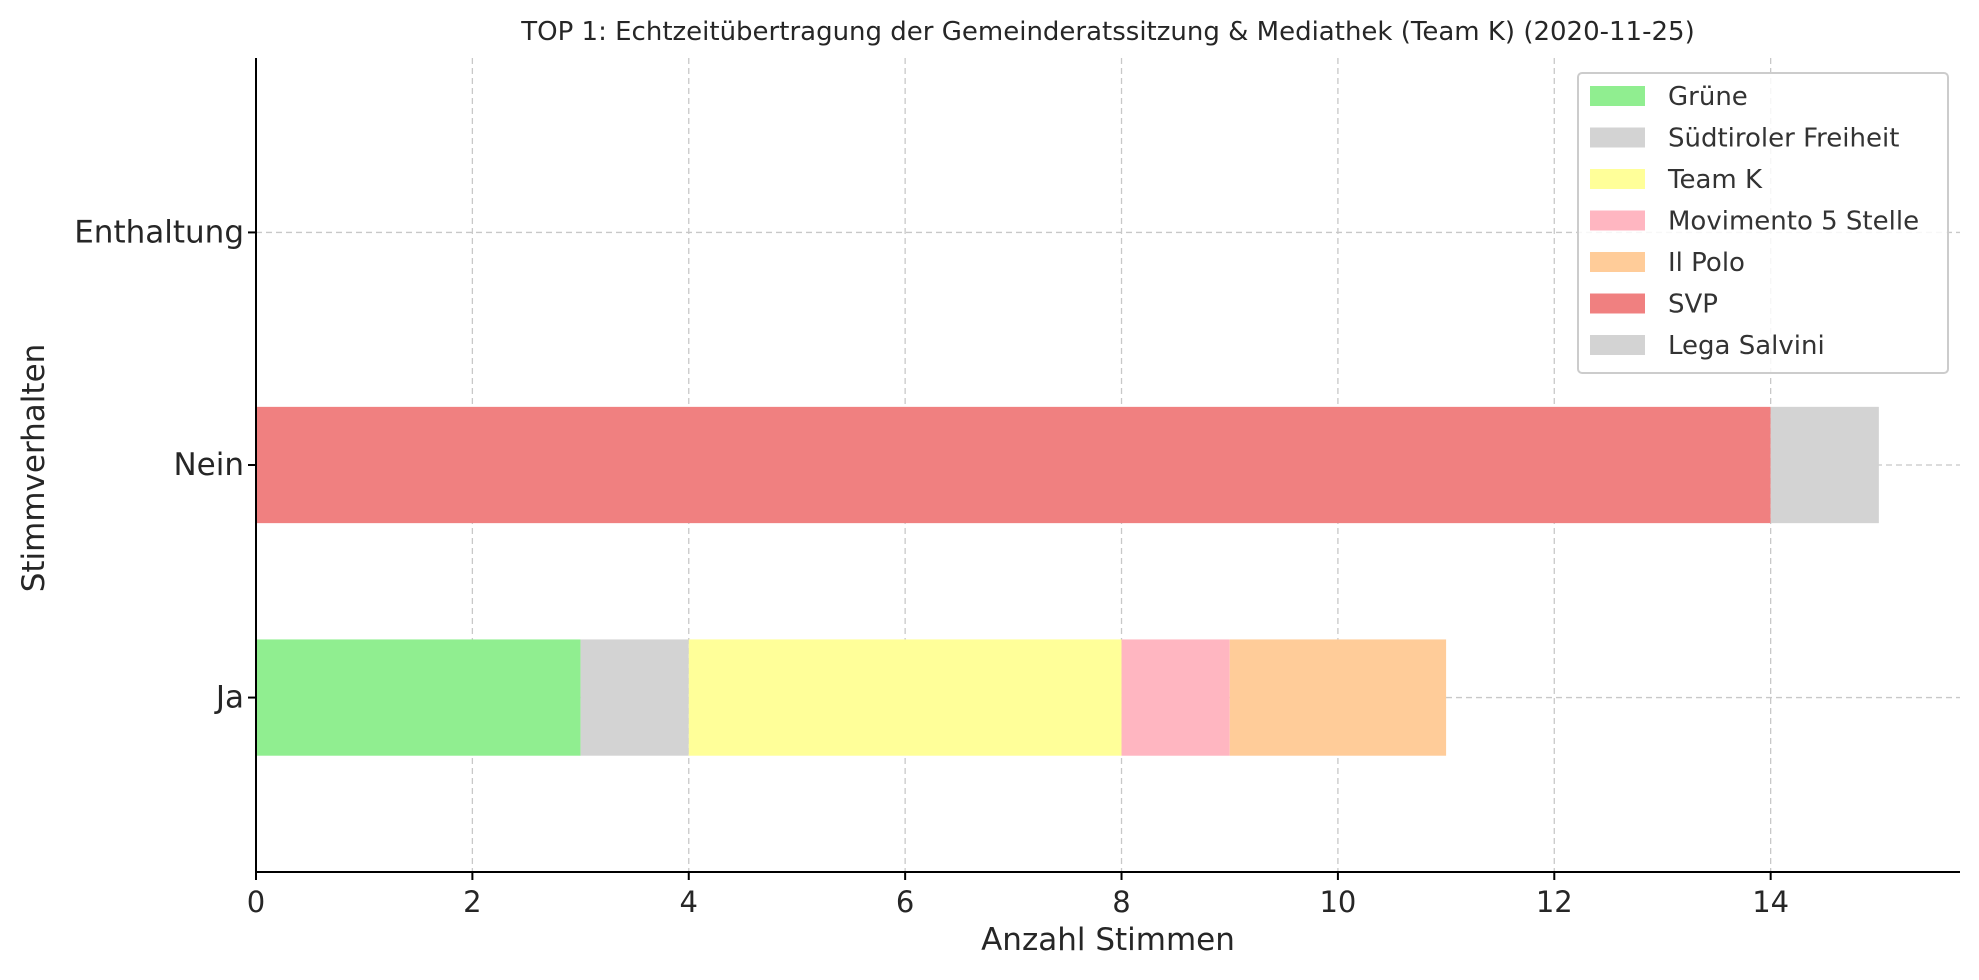  What do you see at coordinates (1715, 180) in the screenshot?
I see `legend-label: Team K` at bounding box center [1715, 180].